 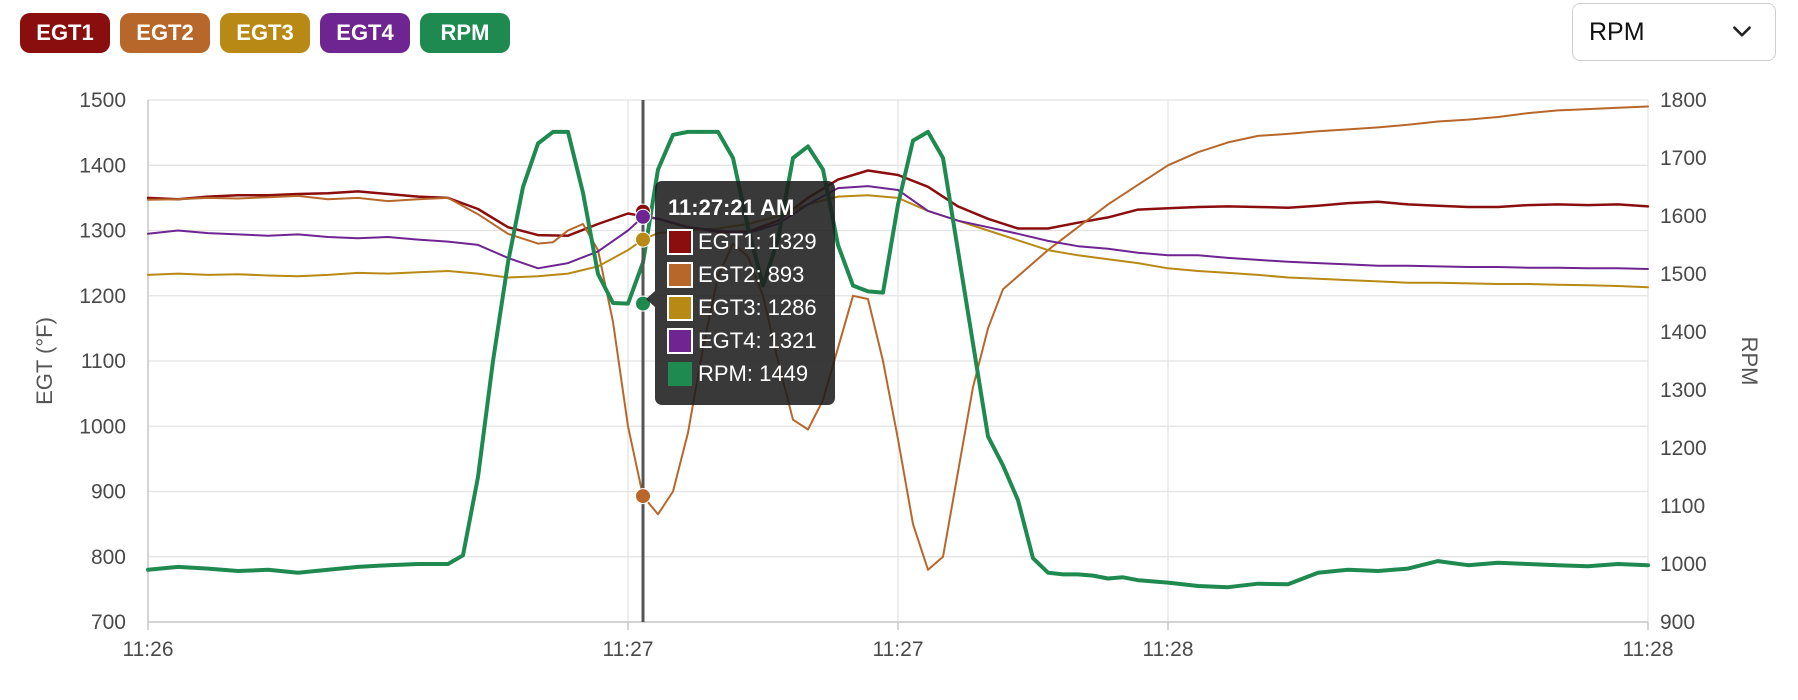 What do you see at coordinates (1683, 216) in the screenshot?
I see `y-right-tick-label: 1600` at bounding box center [1683, 216].